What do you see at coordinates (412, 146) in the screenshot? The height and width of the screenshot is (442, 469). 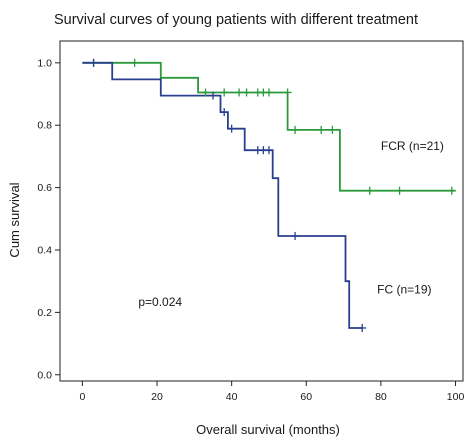 I see `series-label-fcr: FCR (n=21)` at bounding box center [412, 146].